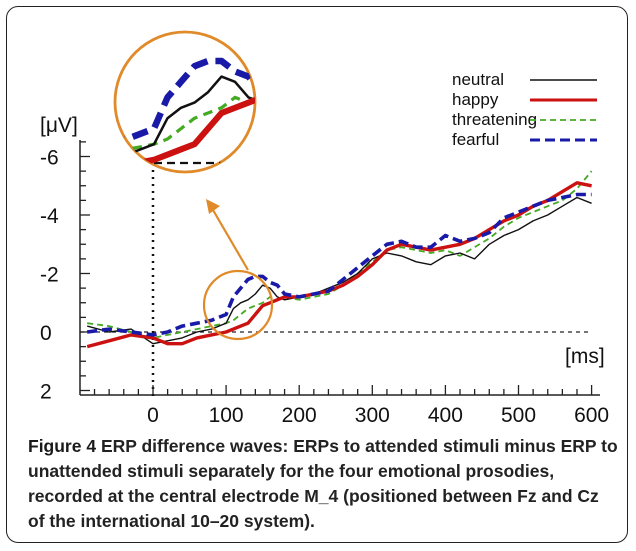 This screenshot has height=551, width=636. What do you see at coordinates (478, 79) in the screenshot?
I see `legend-label-neutral: neutral` at bounding box center [478, 79].